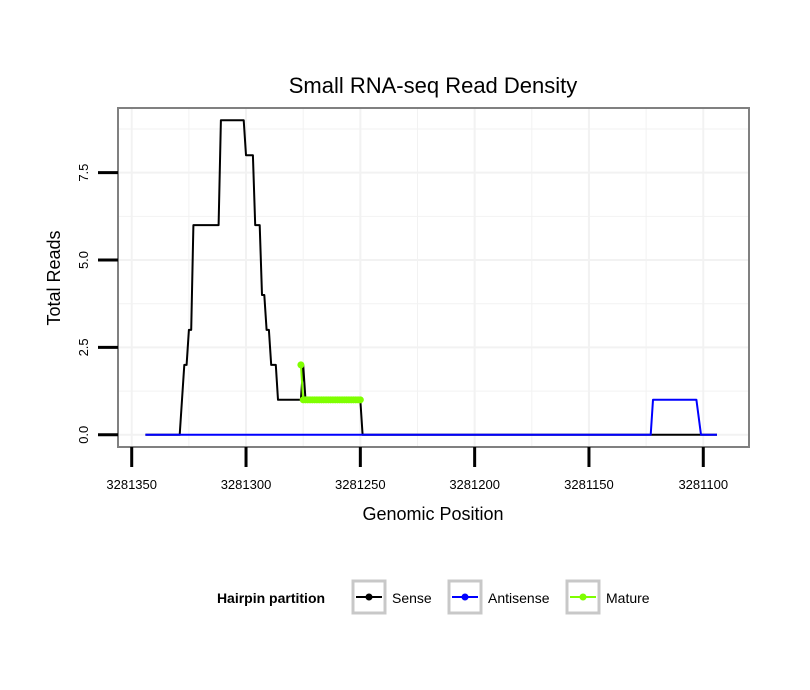 This screenshot has width=810, height=690. I want to click on y-axis-title: Total Reads, so click(54, 277).